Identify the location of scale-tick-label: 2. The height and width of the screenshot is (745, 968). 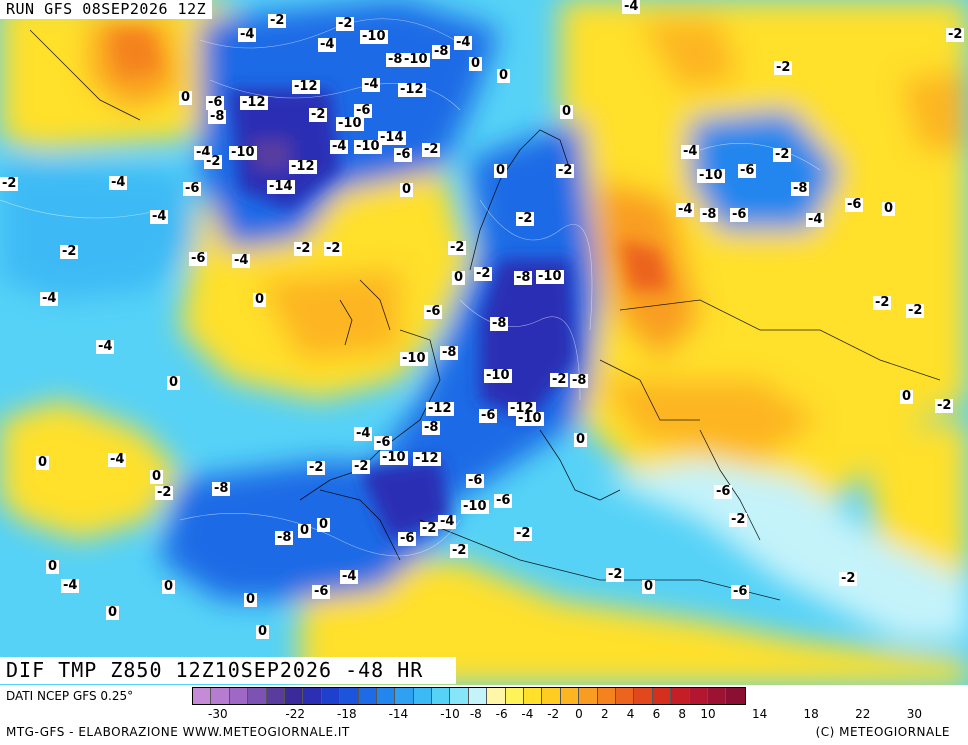
(604, 714).